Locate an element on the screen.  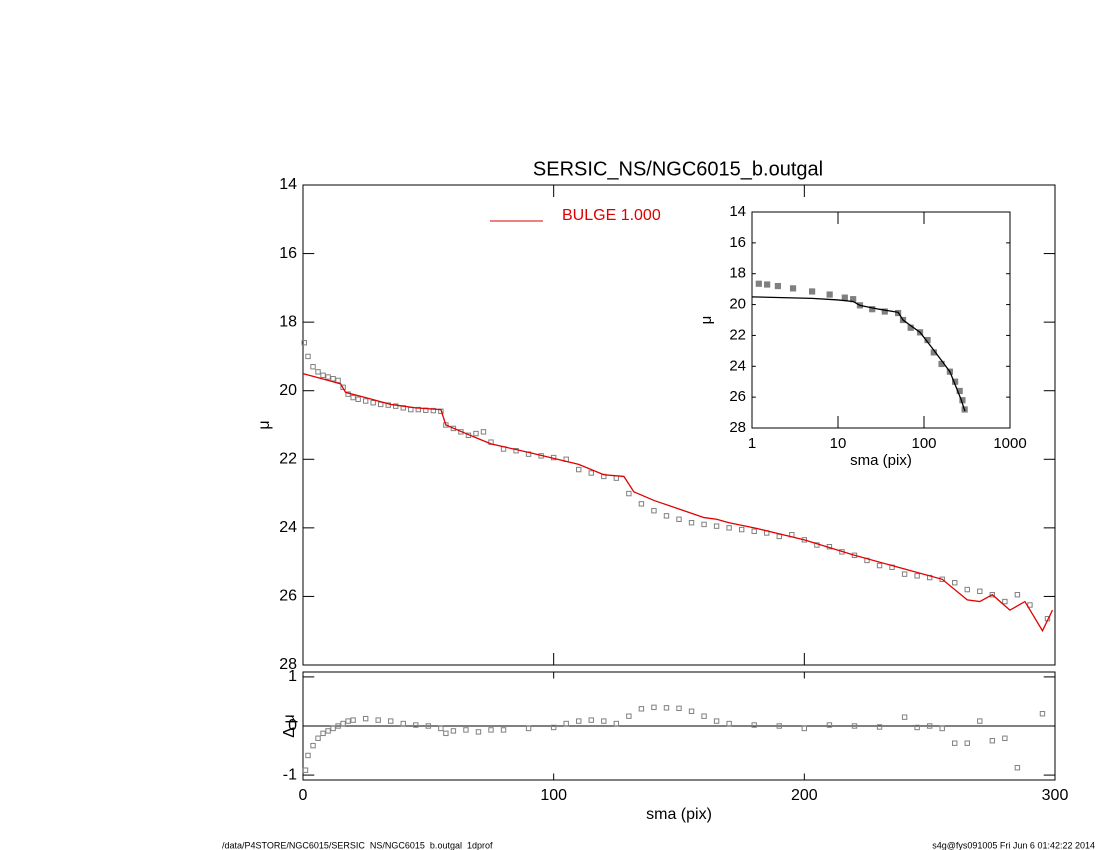
y-tick-label: 20 is located at coordinates (288, 390).